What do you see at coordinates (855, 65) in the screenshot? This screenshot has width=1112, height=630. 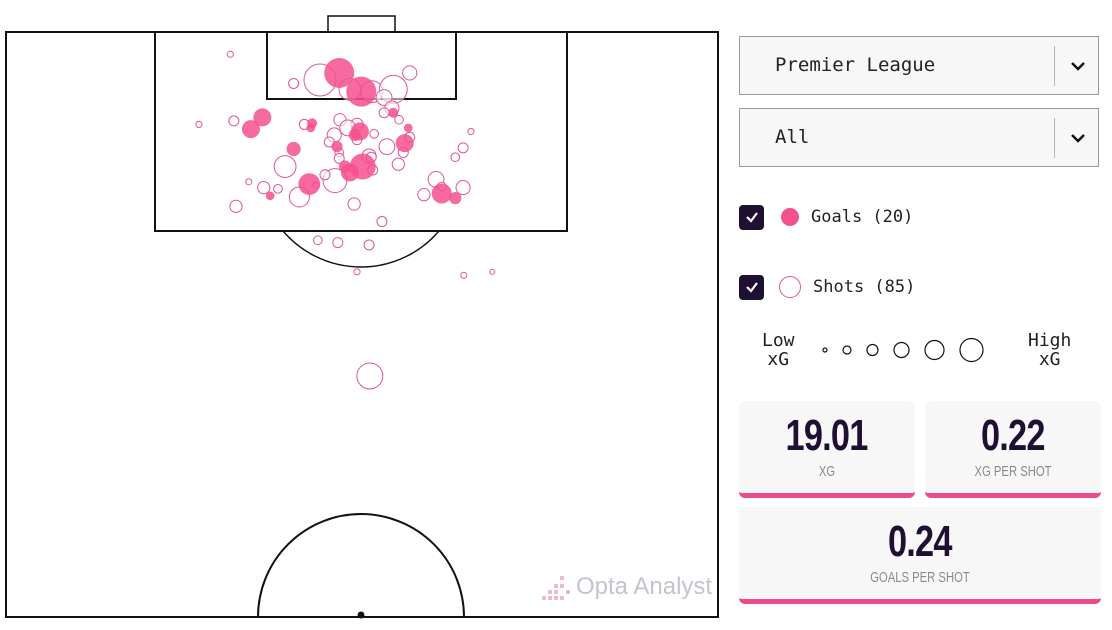 I see `competition-value: Premier League` at bounding box center [855, 65].